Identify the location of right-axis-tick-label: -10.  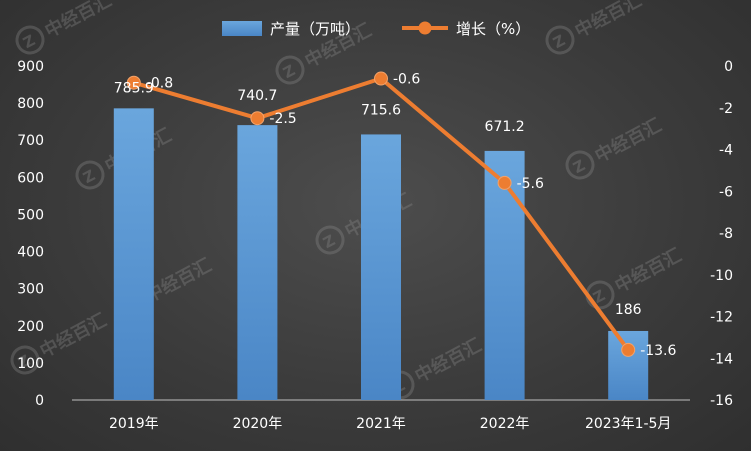
(721, 276).